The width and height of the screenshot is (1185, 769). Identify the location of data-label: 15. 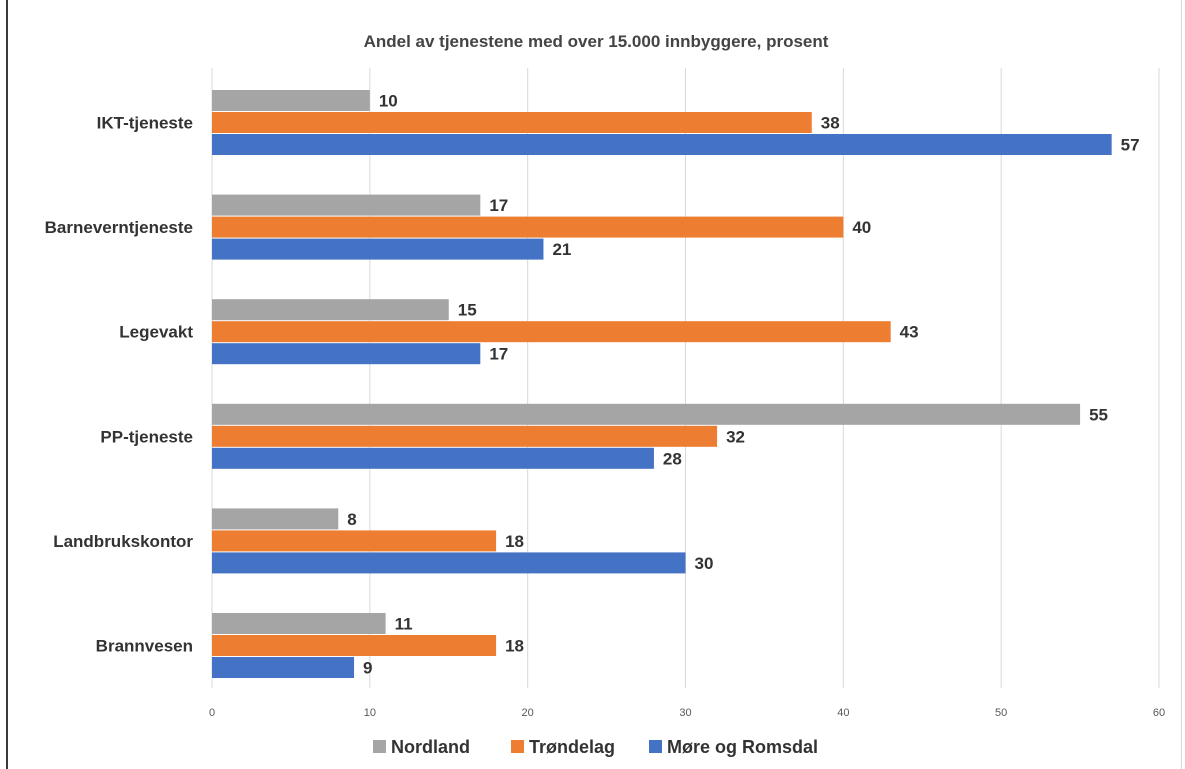
(467, 310).